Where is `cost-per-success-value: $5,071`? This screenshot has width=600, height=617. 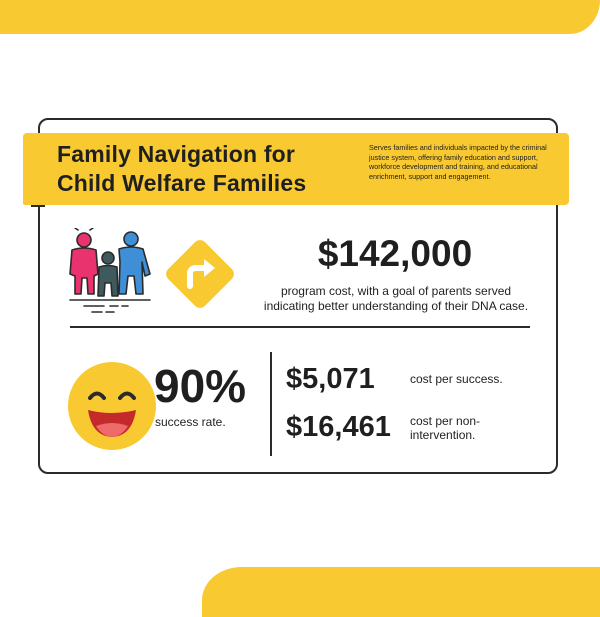
cost-per-success-value: $5,071 is located at coordinates (330, 379).